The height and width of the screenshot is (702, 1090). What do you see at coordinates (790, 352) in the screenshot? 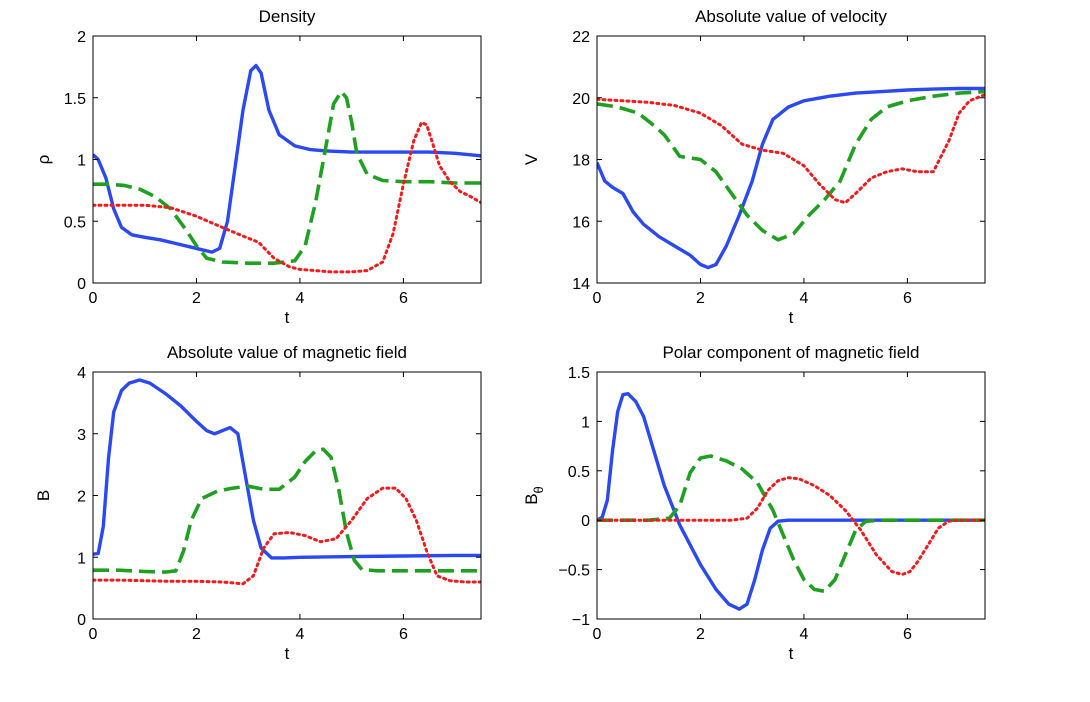
I see `plot-title: Polar component of magnetic field` at bounding box center [790, 352].